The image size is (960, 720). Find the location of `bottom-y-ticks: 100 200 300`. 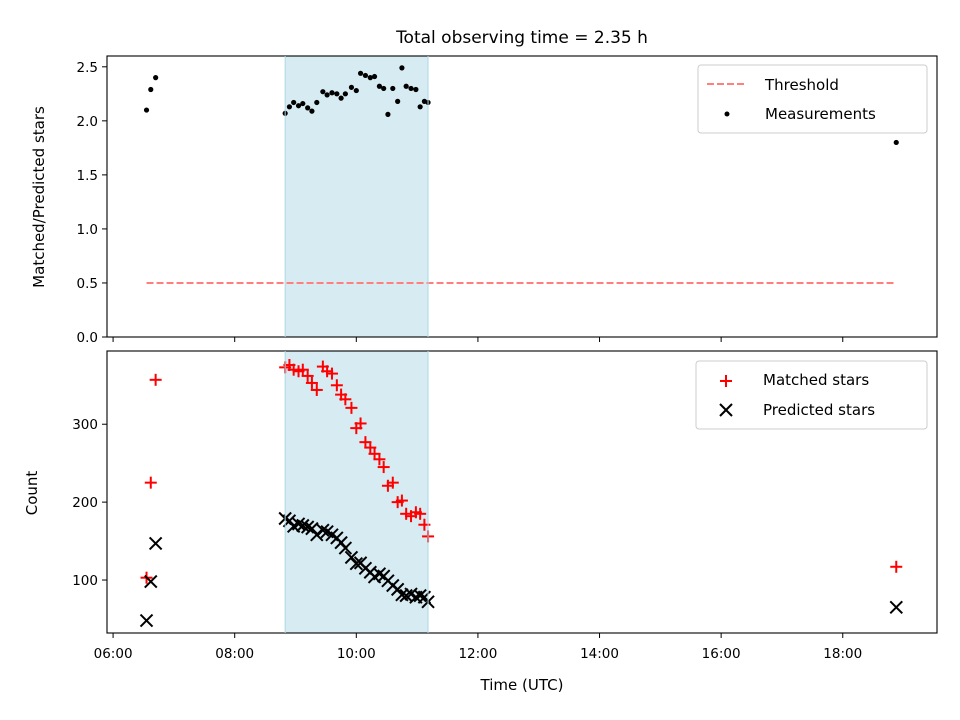

bottom-y-ticks: 100 200 300 is located at coordinates (89, 503).